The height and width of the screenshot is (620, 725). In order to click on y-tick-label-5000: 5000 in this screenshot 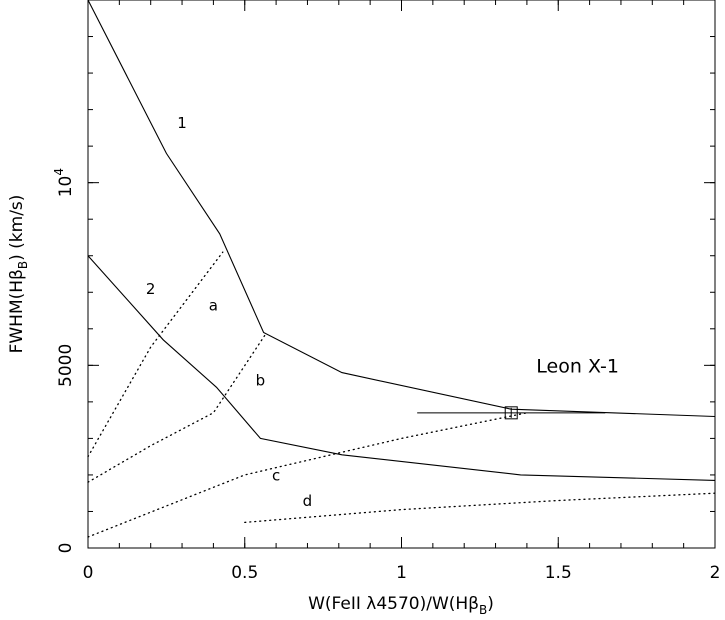, I will do `click(66, 365)`.